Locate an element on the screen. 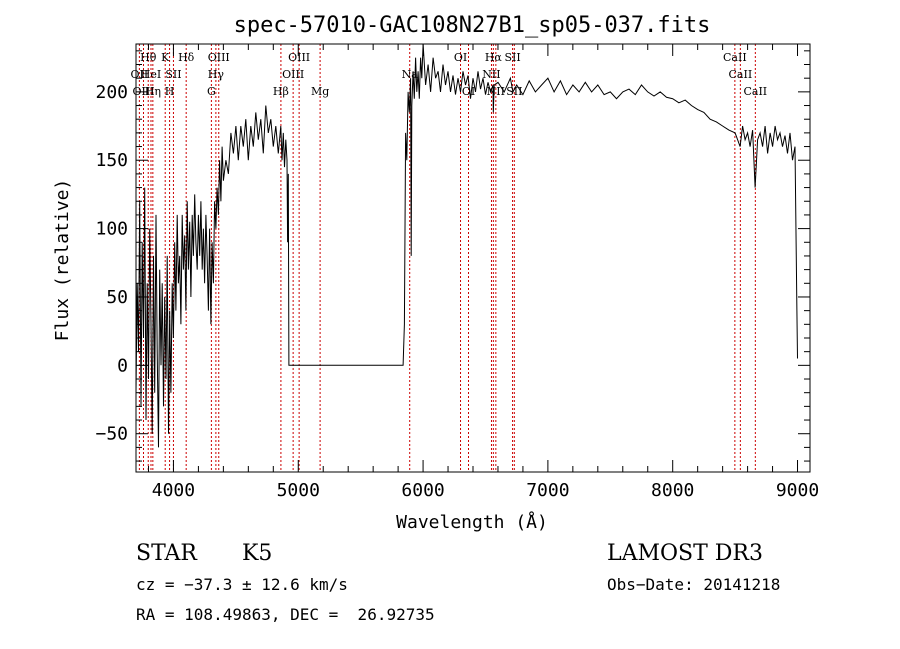 This screenshot has width=900, height=649. spectral-line-label: Hγ is located at coordinates (216, 74).